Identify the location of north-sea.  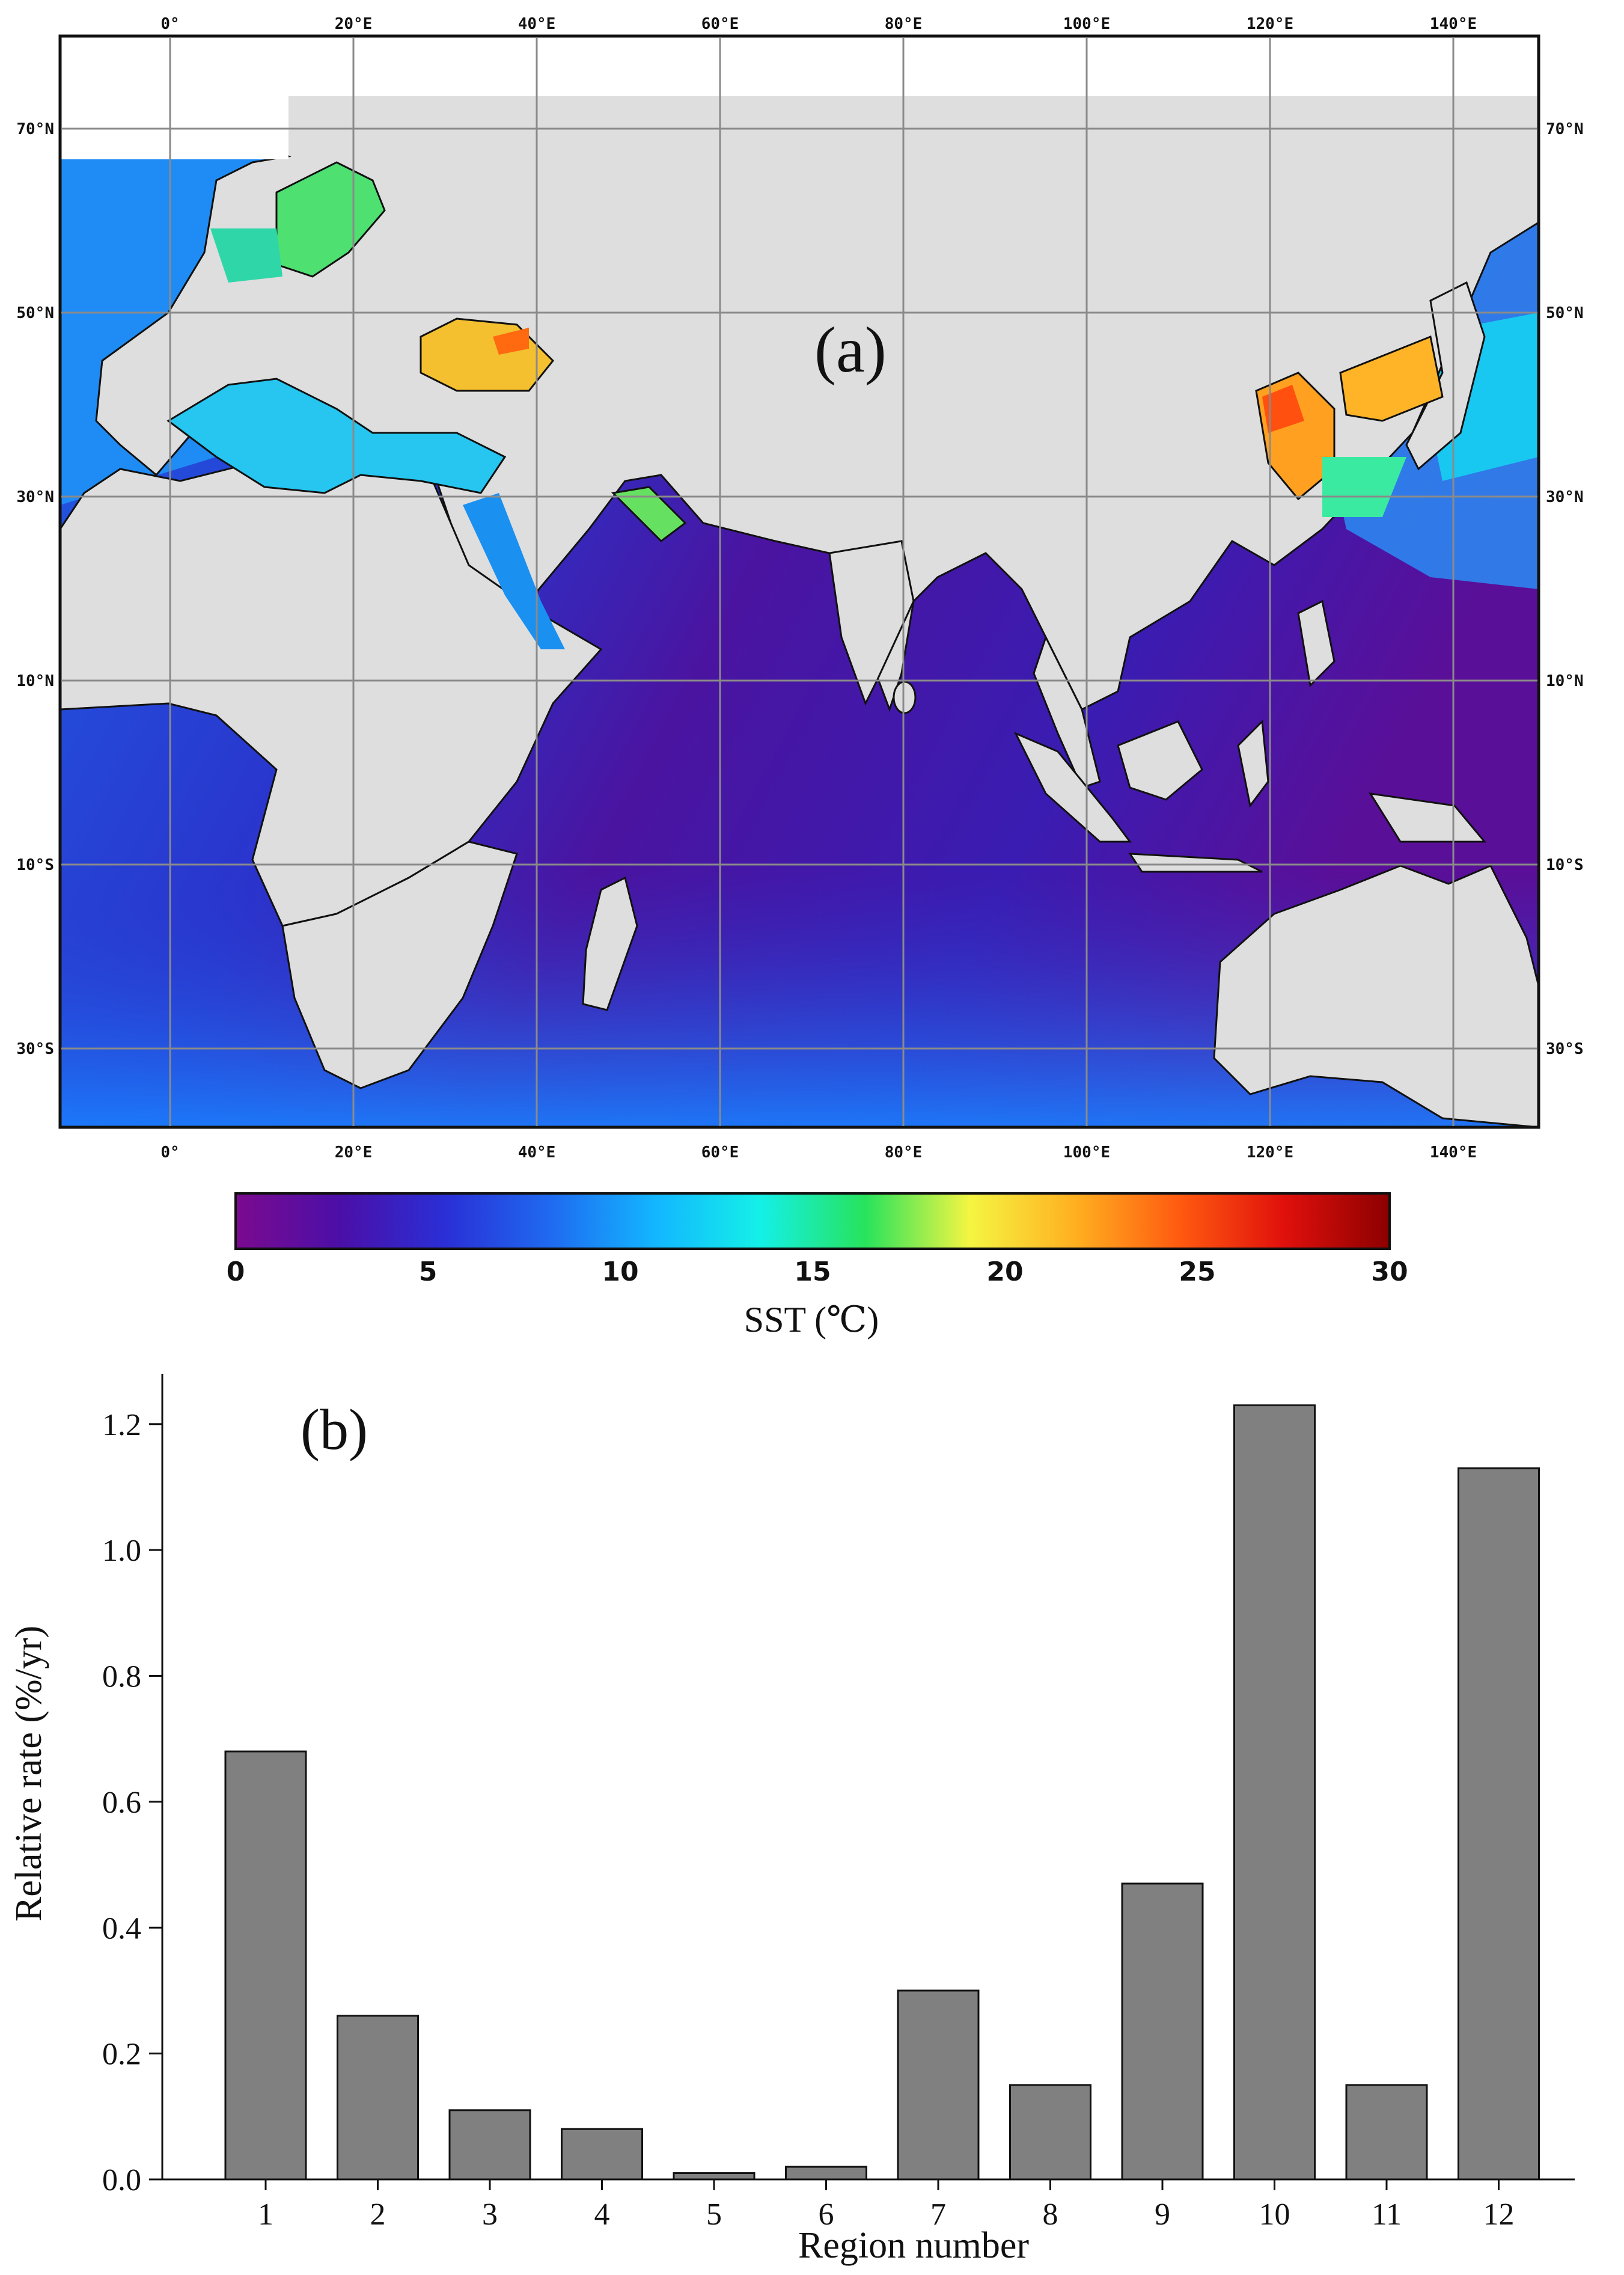
(246, 255).